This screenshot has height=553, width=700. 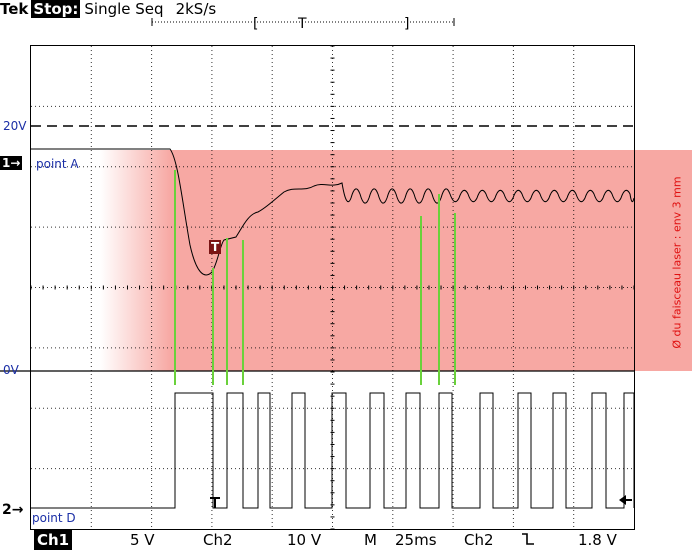 I want to click on acquisition-mode: Single Seq, so click(x=124, y=9).